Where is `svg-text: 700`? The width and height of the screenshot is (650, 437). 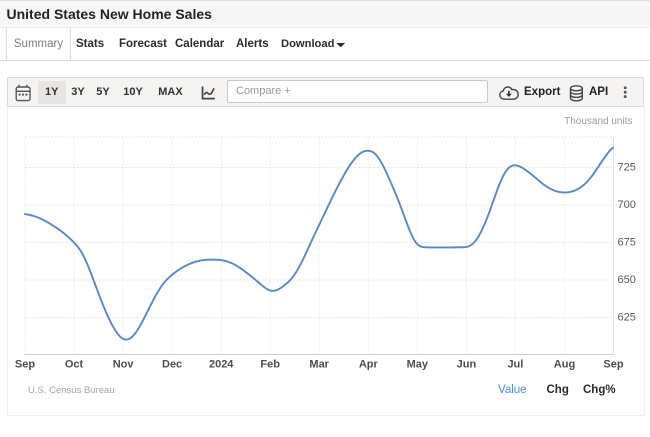 svg-text: 700 is located at coordinates (627, 205).